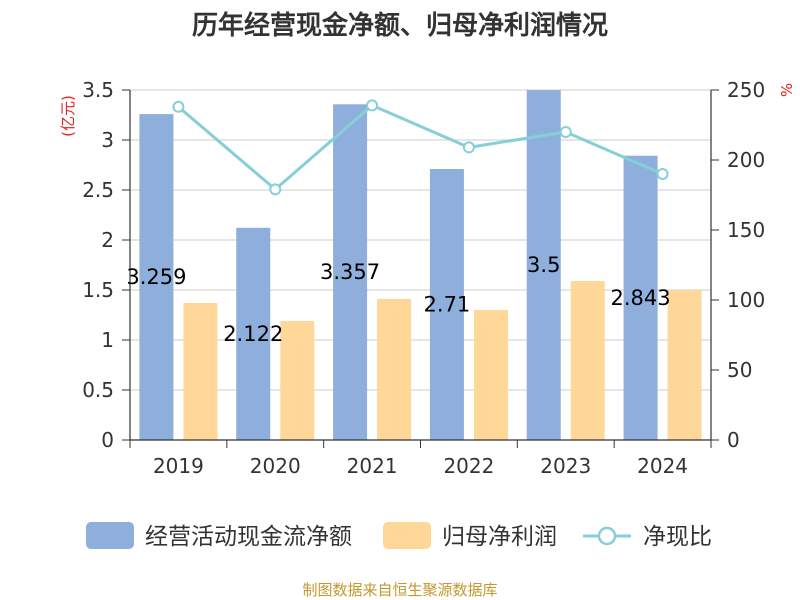 This screenshot has width=800, height=600. Describe the element at coordinates (468, 147) in the screenshot. I see `line-point-2022` at that location.